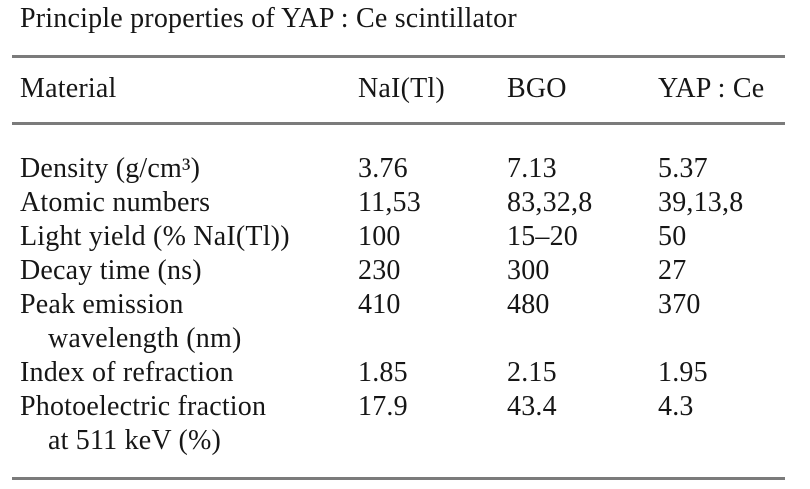  I want to click on property-cell: Photoelectric fraction at 511 keV (%), so click(189, 424).